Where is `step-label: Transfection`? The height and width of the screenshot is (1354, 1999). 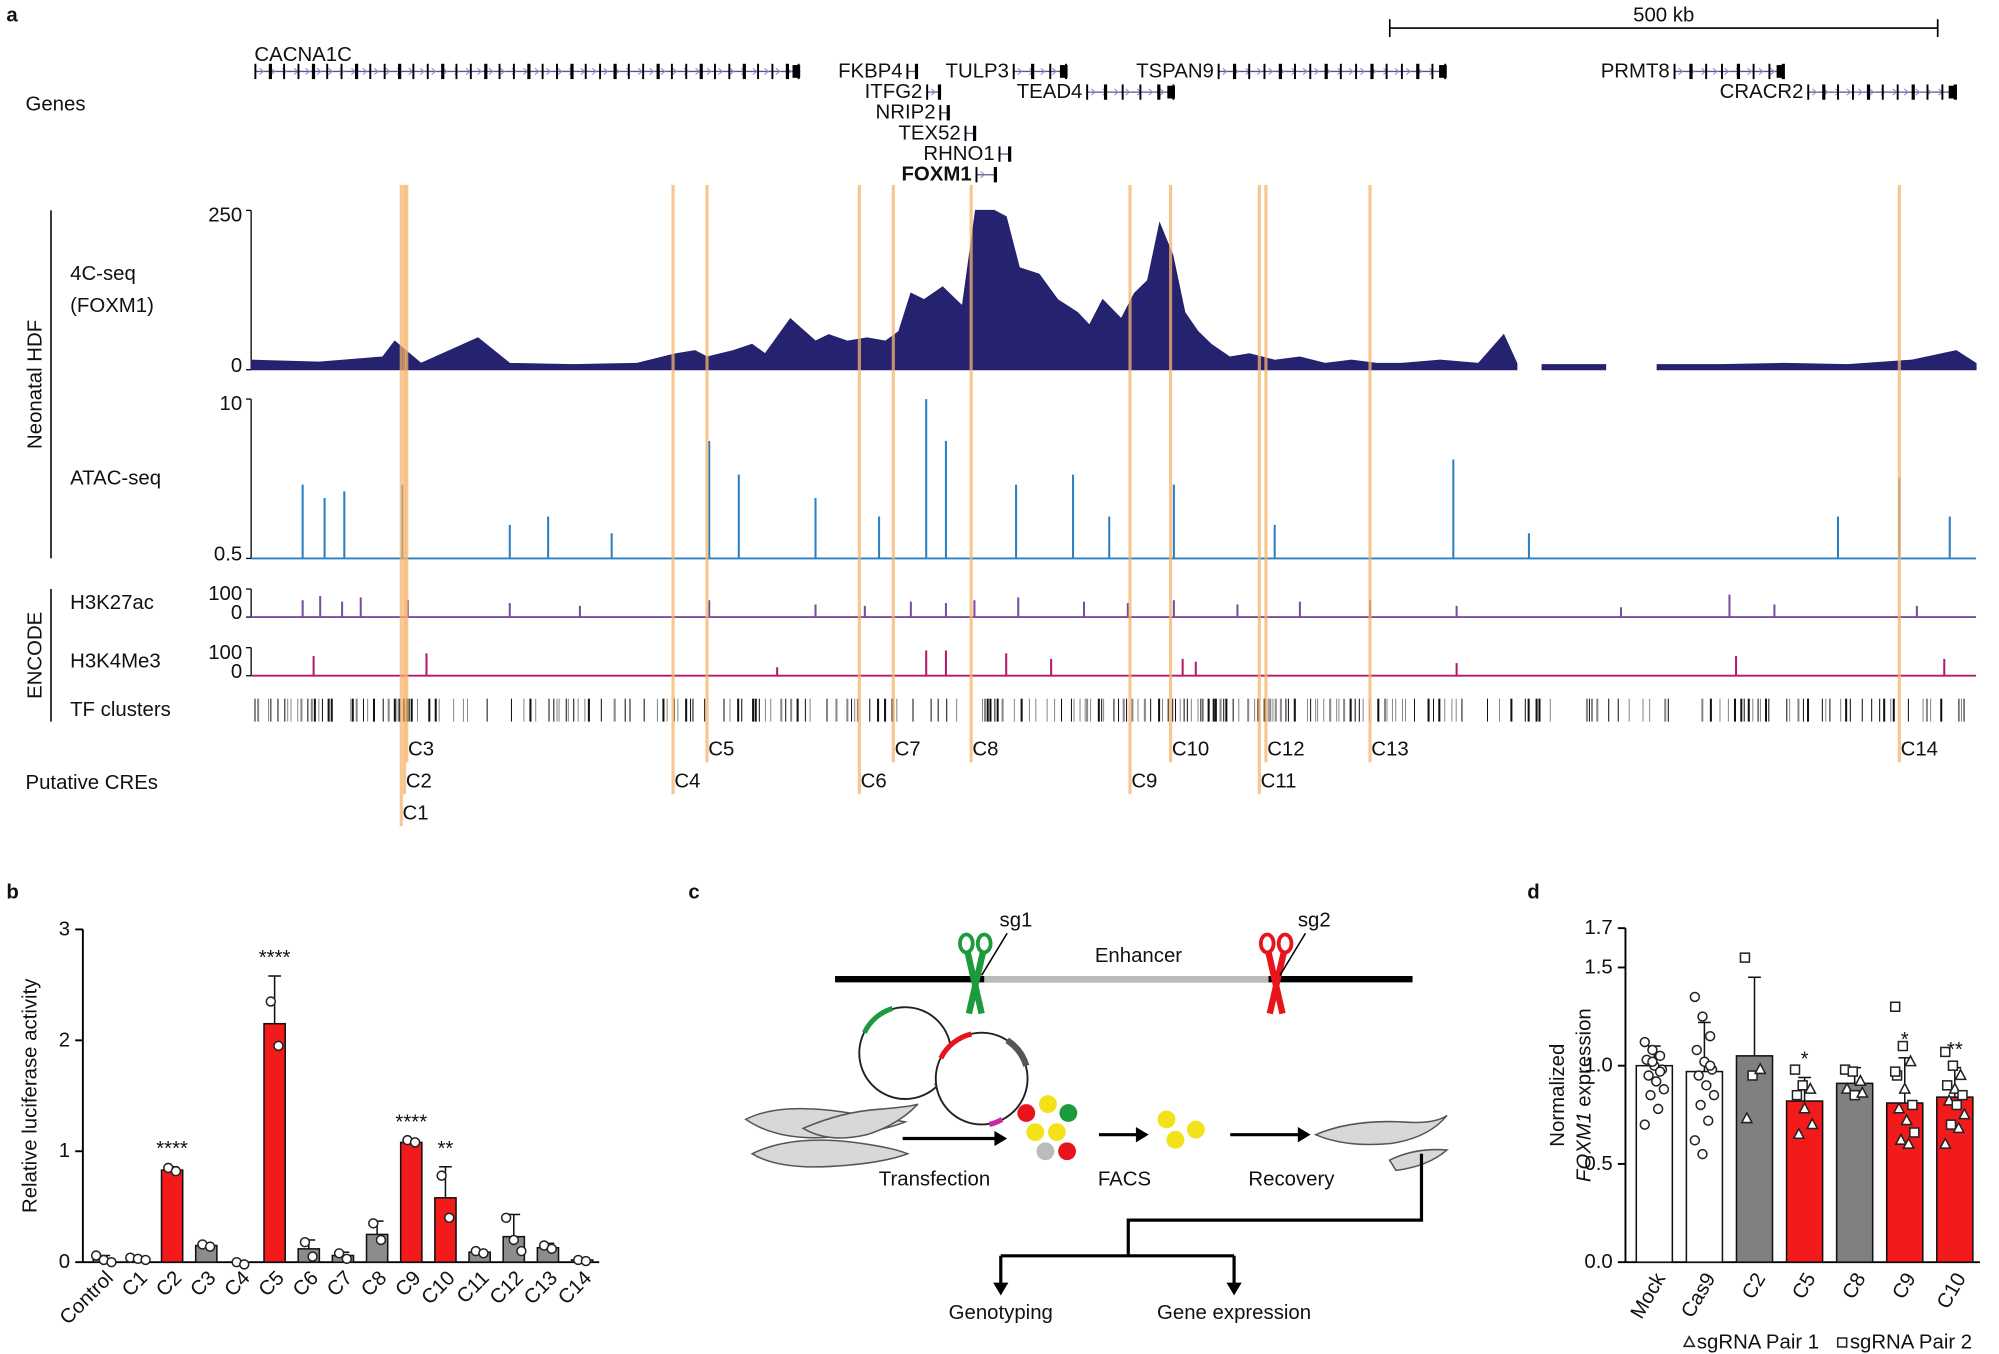 step-label: Transfection is located at coordinates (934, 1179).